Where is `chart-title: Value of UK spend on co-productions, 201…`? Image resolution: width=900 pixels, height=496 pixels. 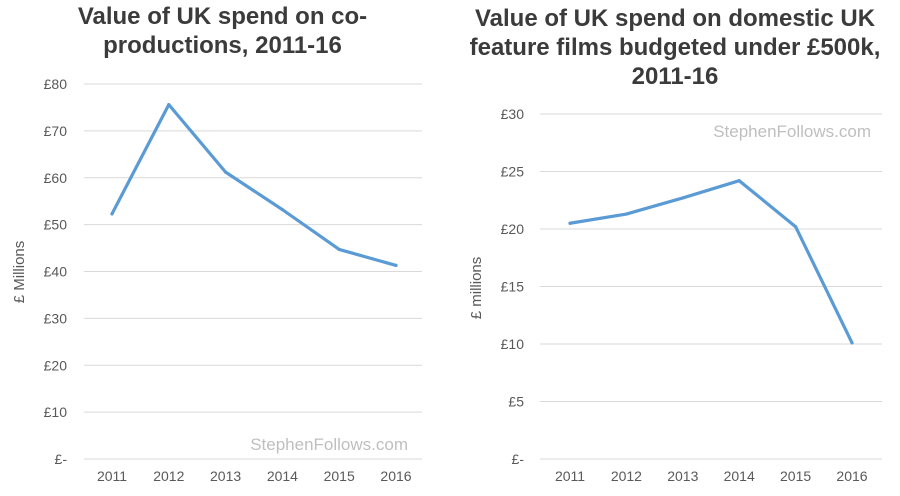
chart-title: Value of UK spend on co-productions, 201… is located at coordinates (222, 31).